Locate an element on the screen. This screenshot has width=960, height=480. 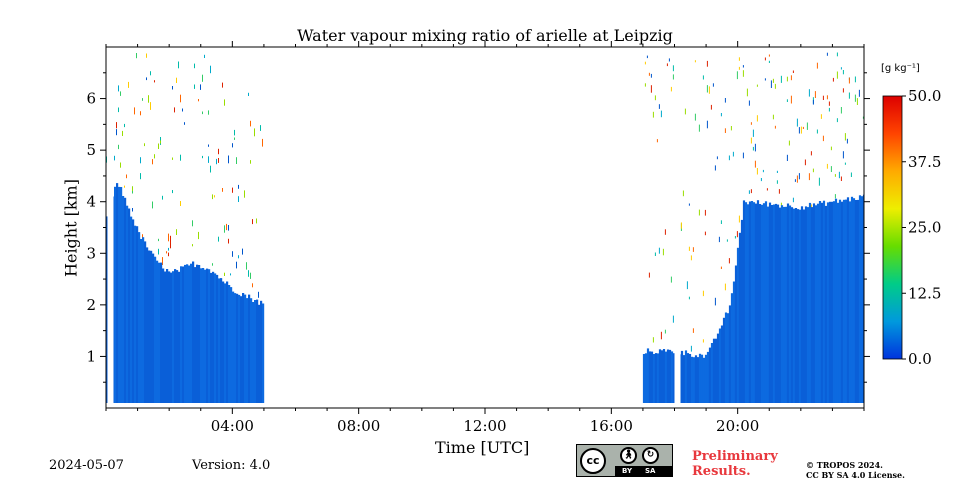
y-tick-label: 2 is located at coordinates (91, 305).